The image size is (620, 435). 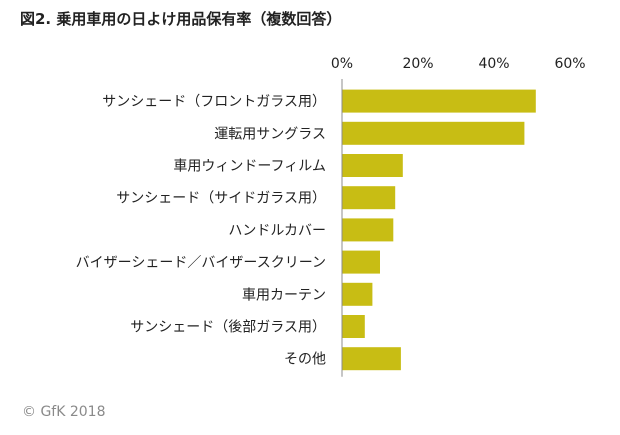 I want to click on category-label: ハンドルカバー, so click(x=277, y=231).